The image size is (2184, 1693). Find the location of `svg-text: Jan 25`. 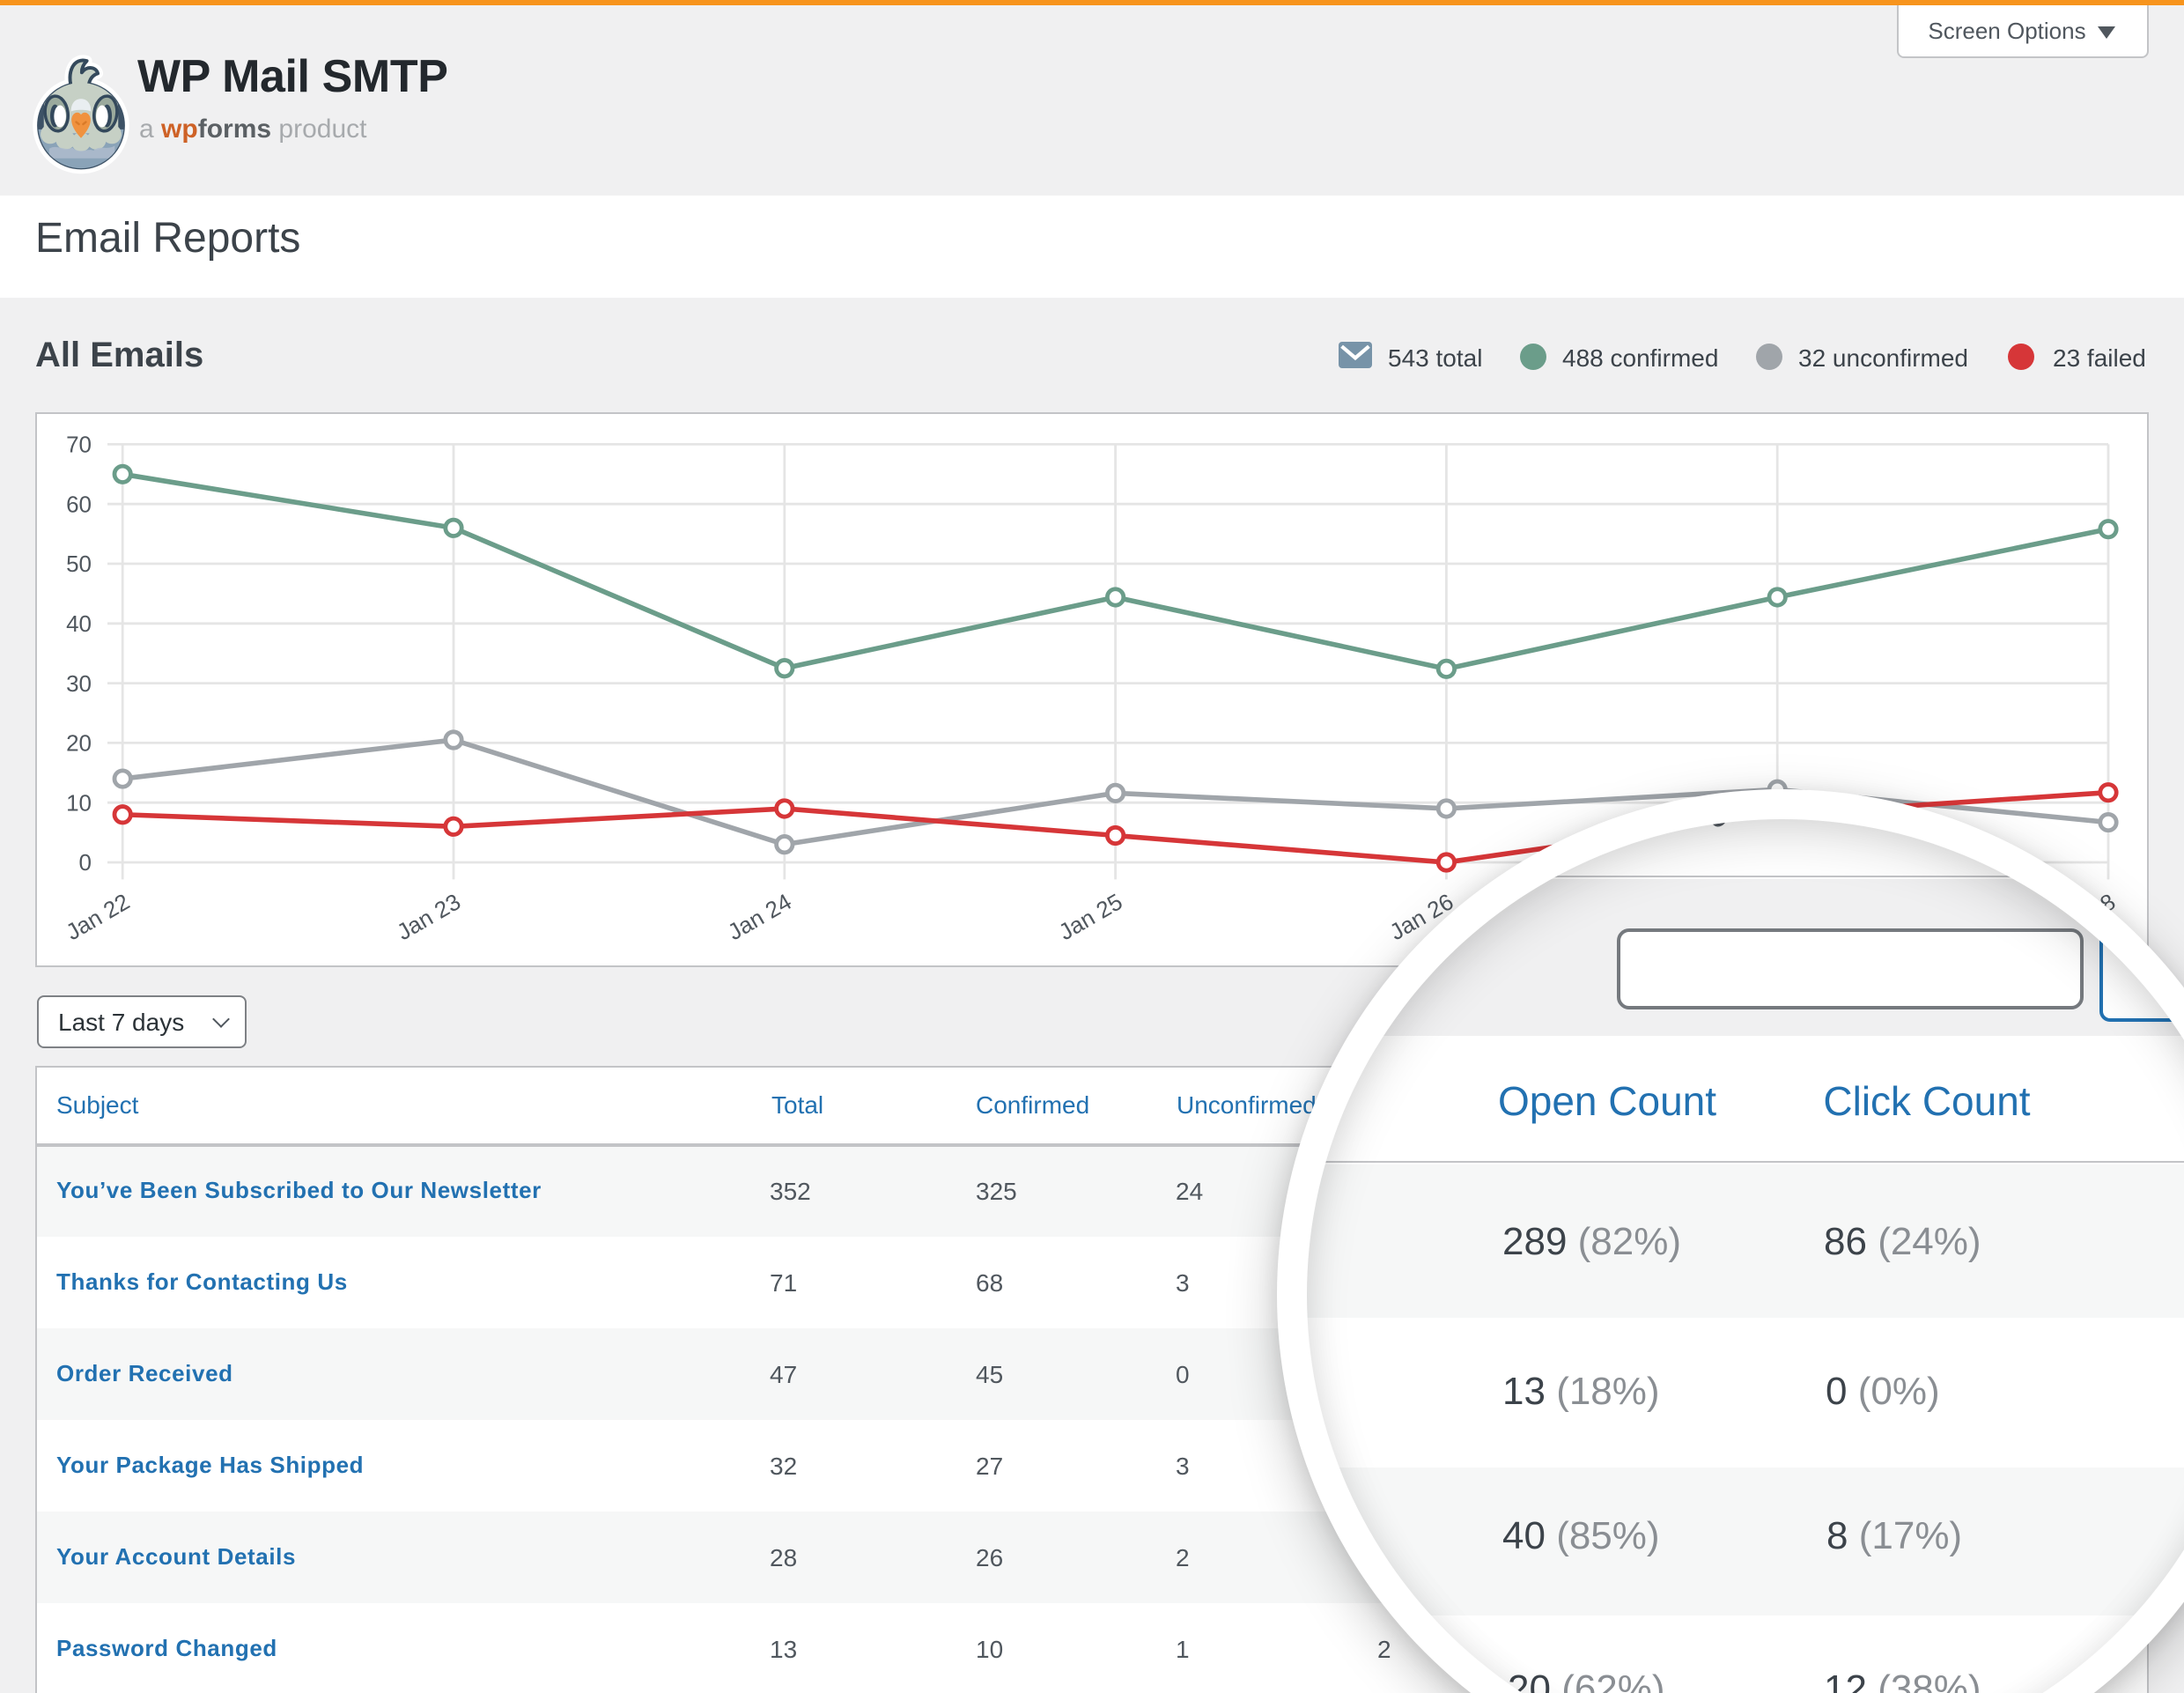

svg-text: Jan 25 is located at coordinates (1090, 916).